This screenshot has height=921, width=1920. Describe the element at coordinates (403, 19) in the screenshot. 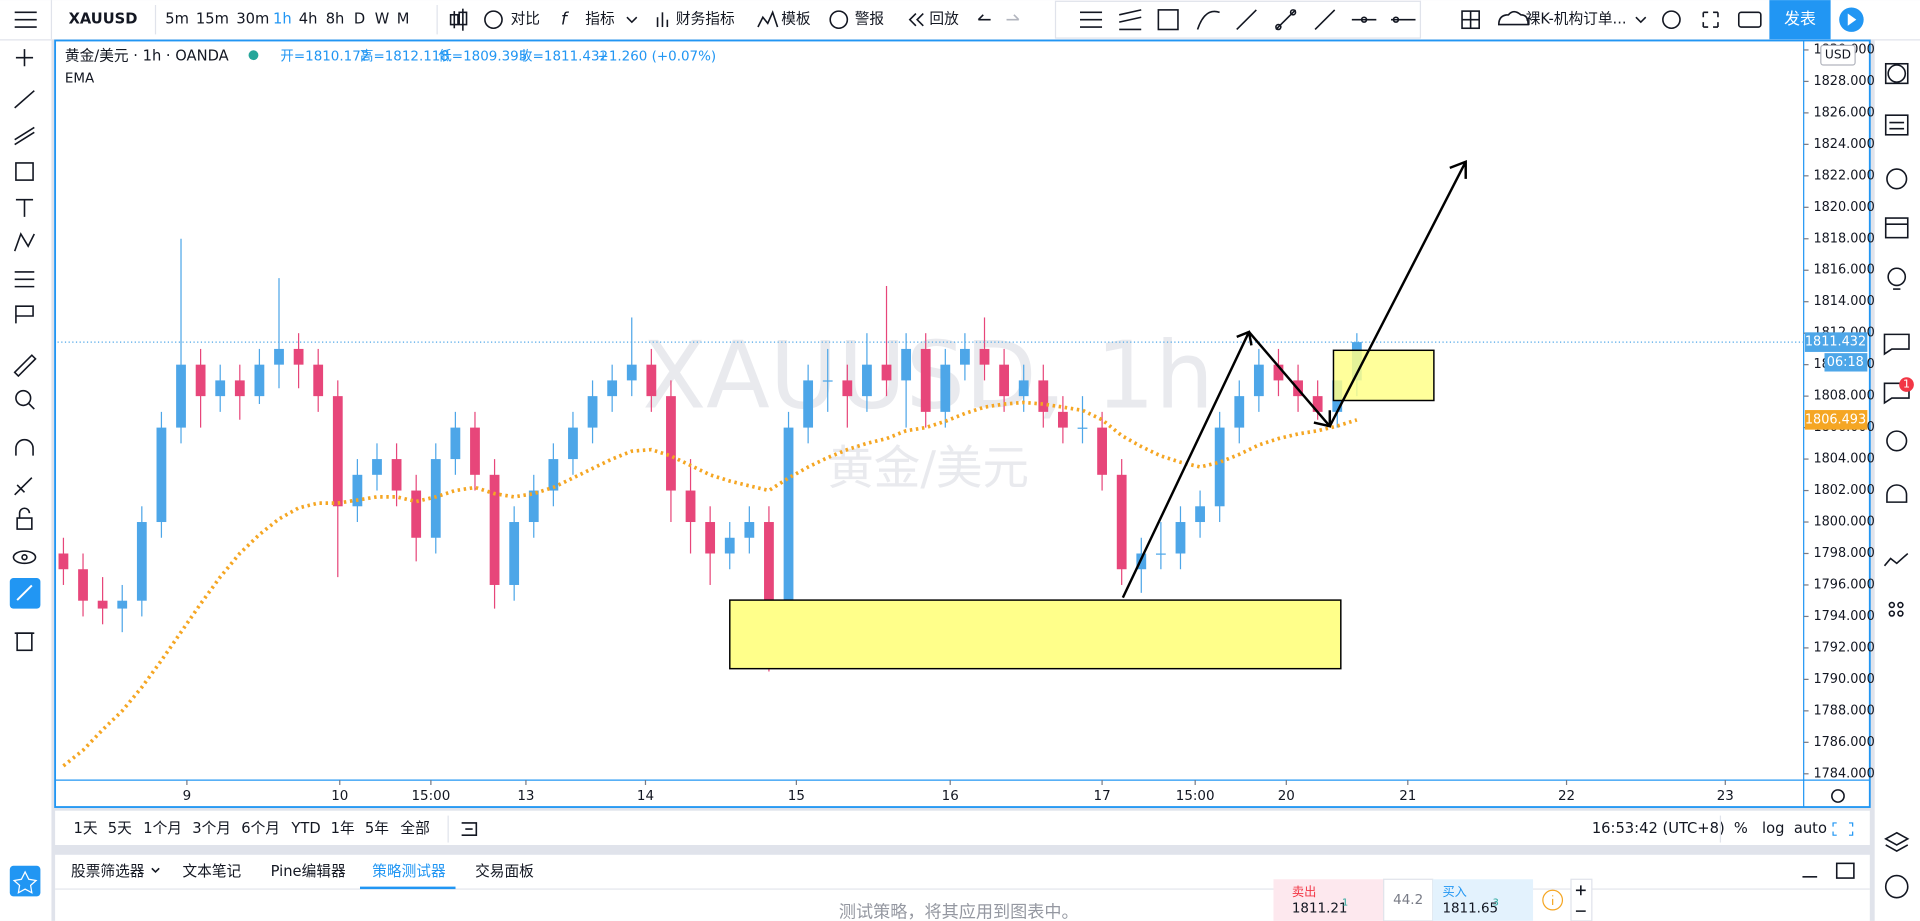

I see `timeframe-button: M` at that location.